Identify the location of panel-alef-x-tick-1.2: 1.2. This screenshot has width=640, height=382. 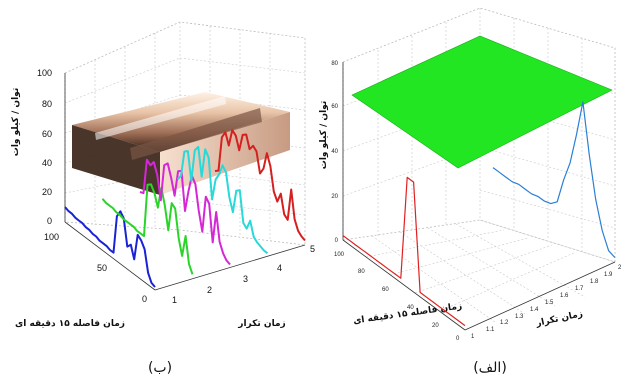
(504, 323).